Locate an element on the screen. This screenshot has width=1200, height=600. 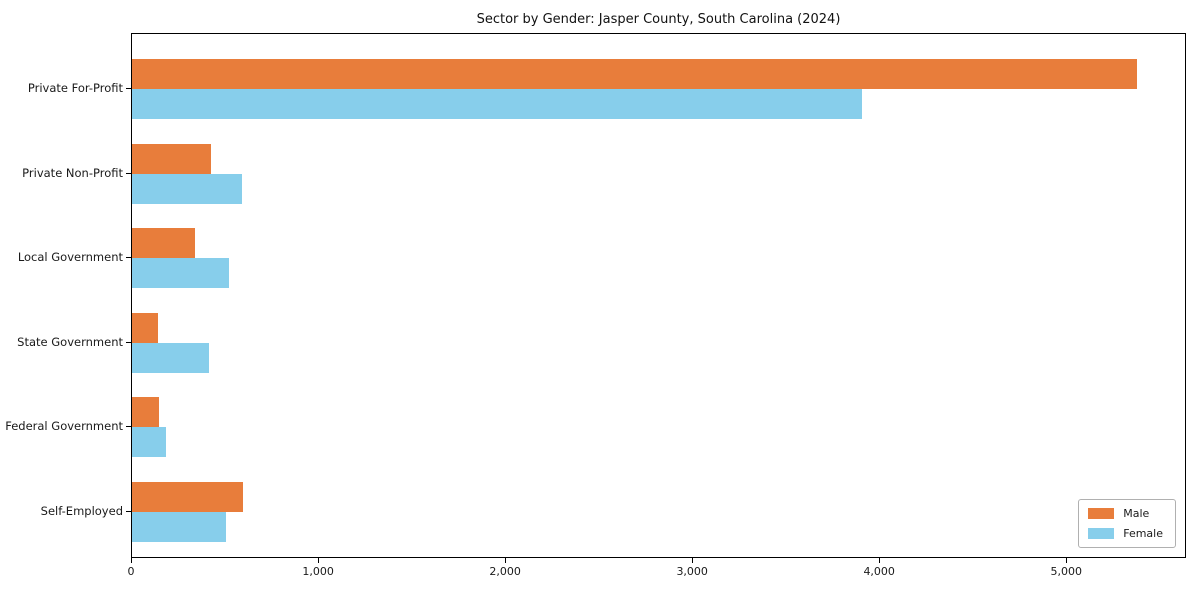
legend-item-male: Male is located at coordinates (1125, 513).